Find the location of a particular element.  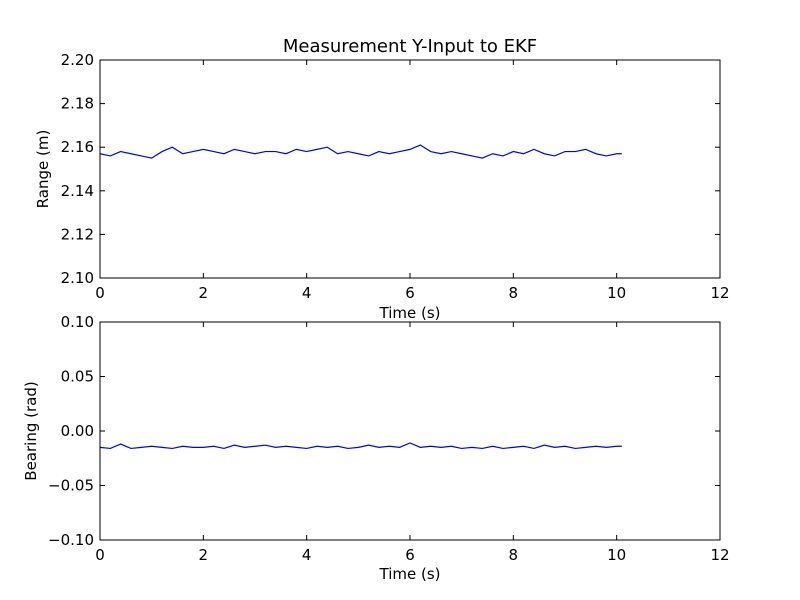

bearing-x-tick-label: 10 is located at coordinates (616, 555).